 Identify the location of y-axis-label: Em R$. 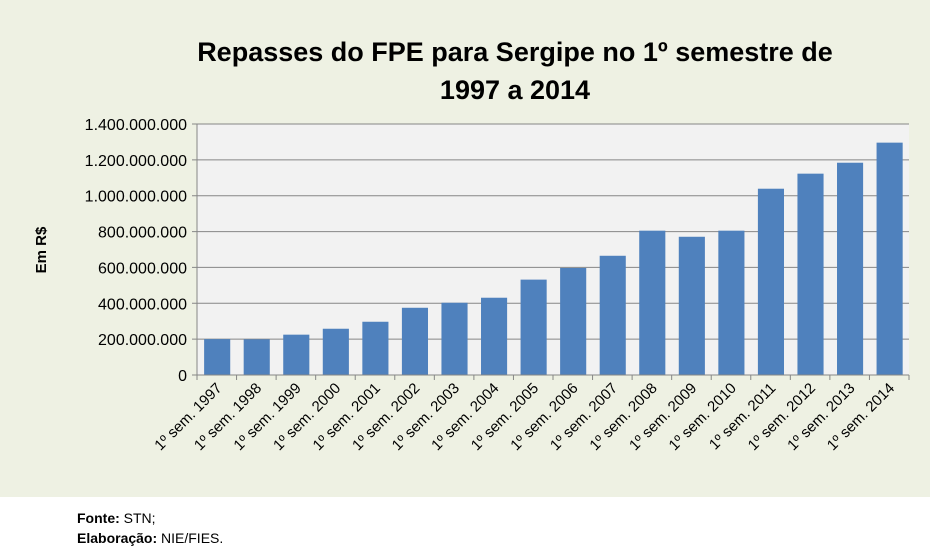
(41, 249).